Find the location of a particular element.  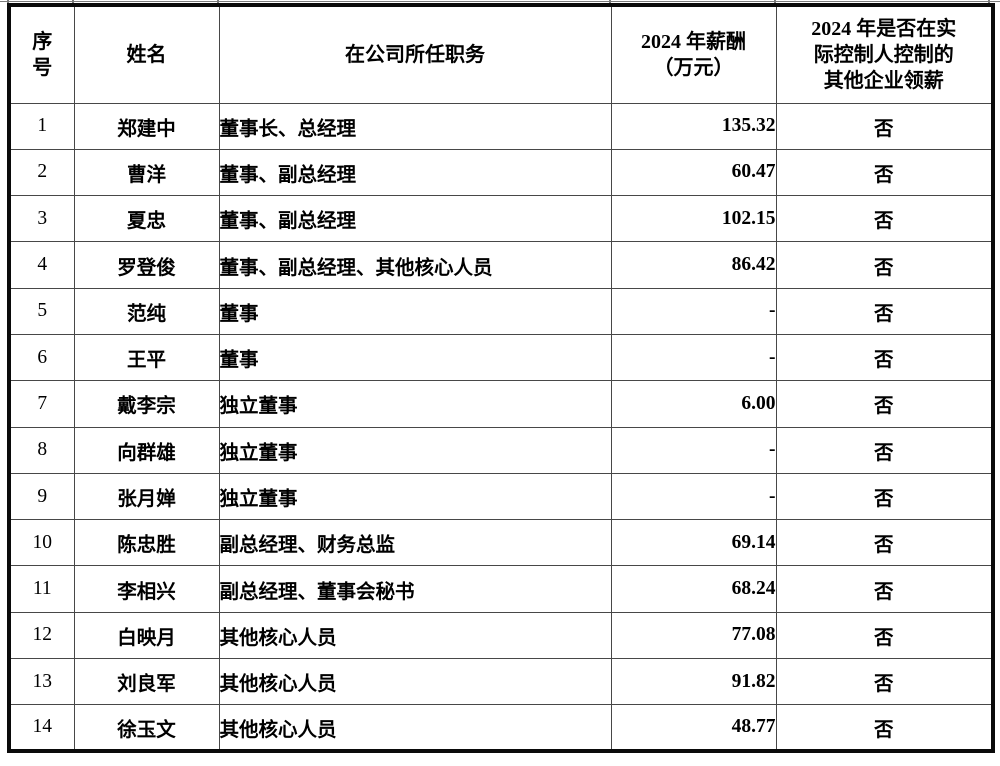

table-row: 14 徐玉文 其他核心人员 48.77 否 is located at coordinates (501, 728).